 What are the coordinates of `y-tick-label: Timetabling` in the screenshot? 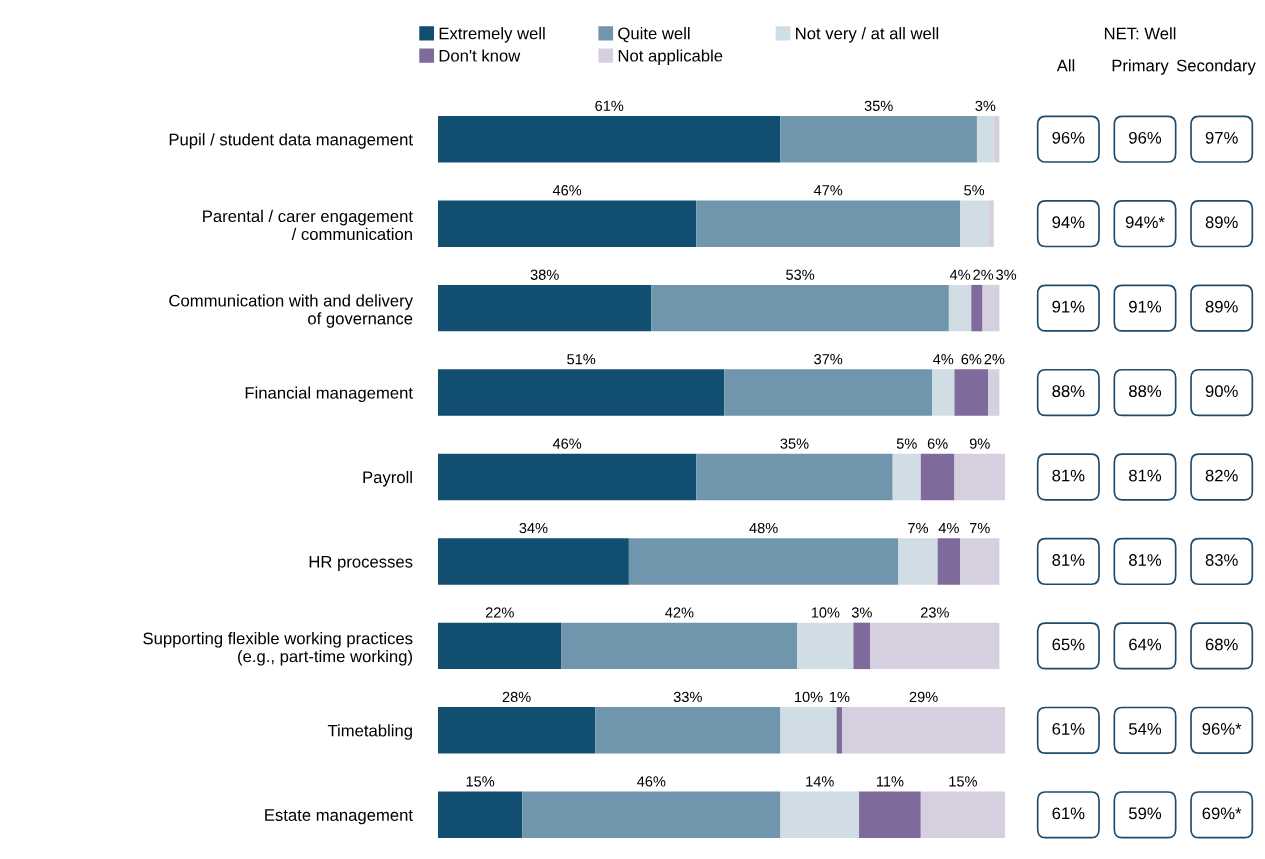 It's located at (369, 732).